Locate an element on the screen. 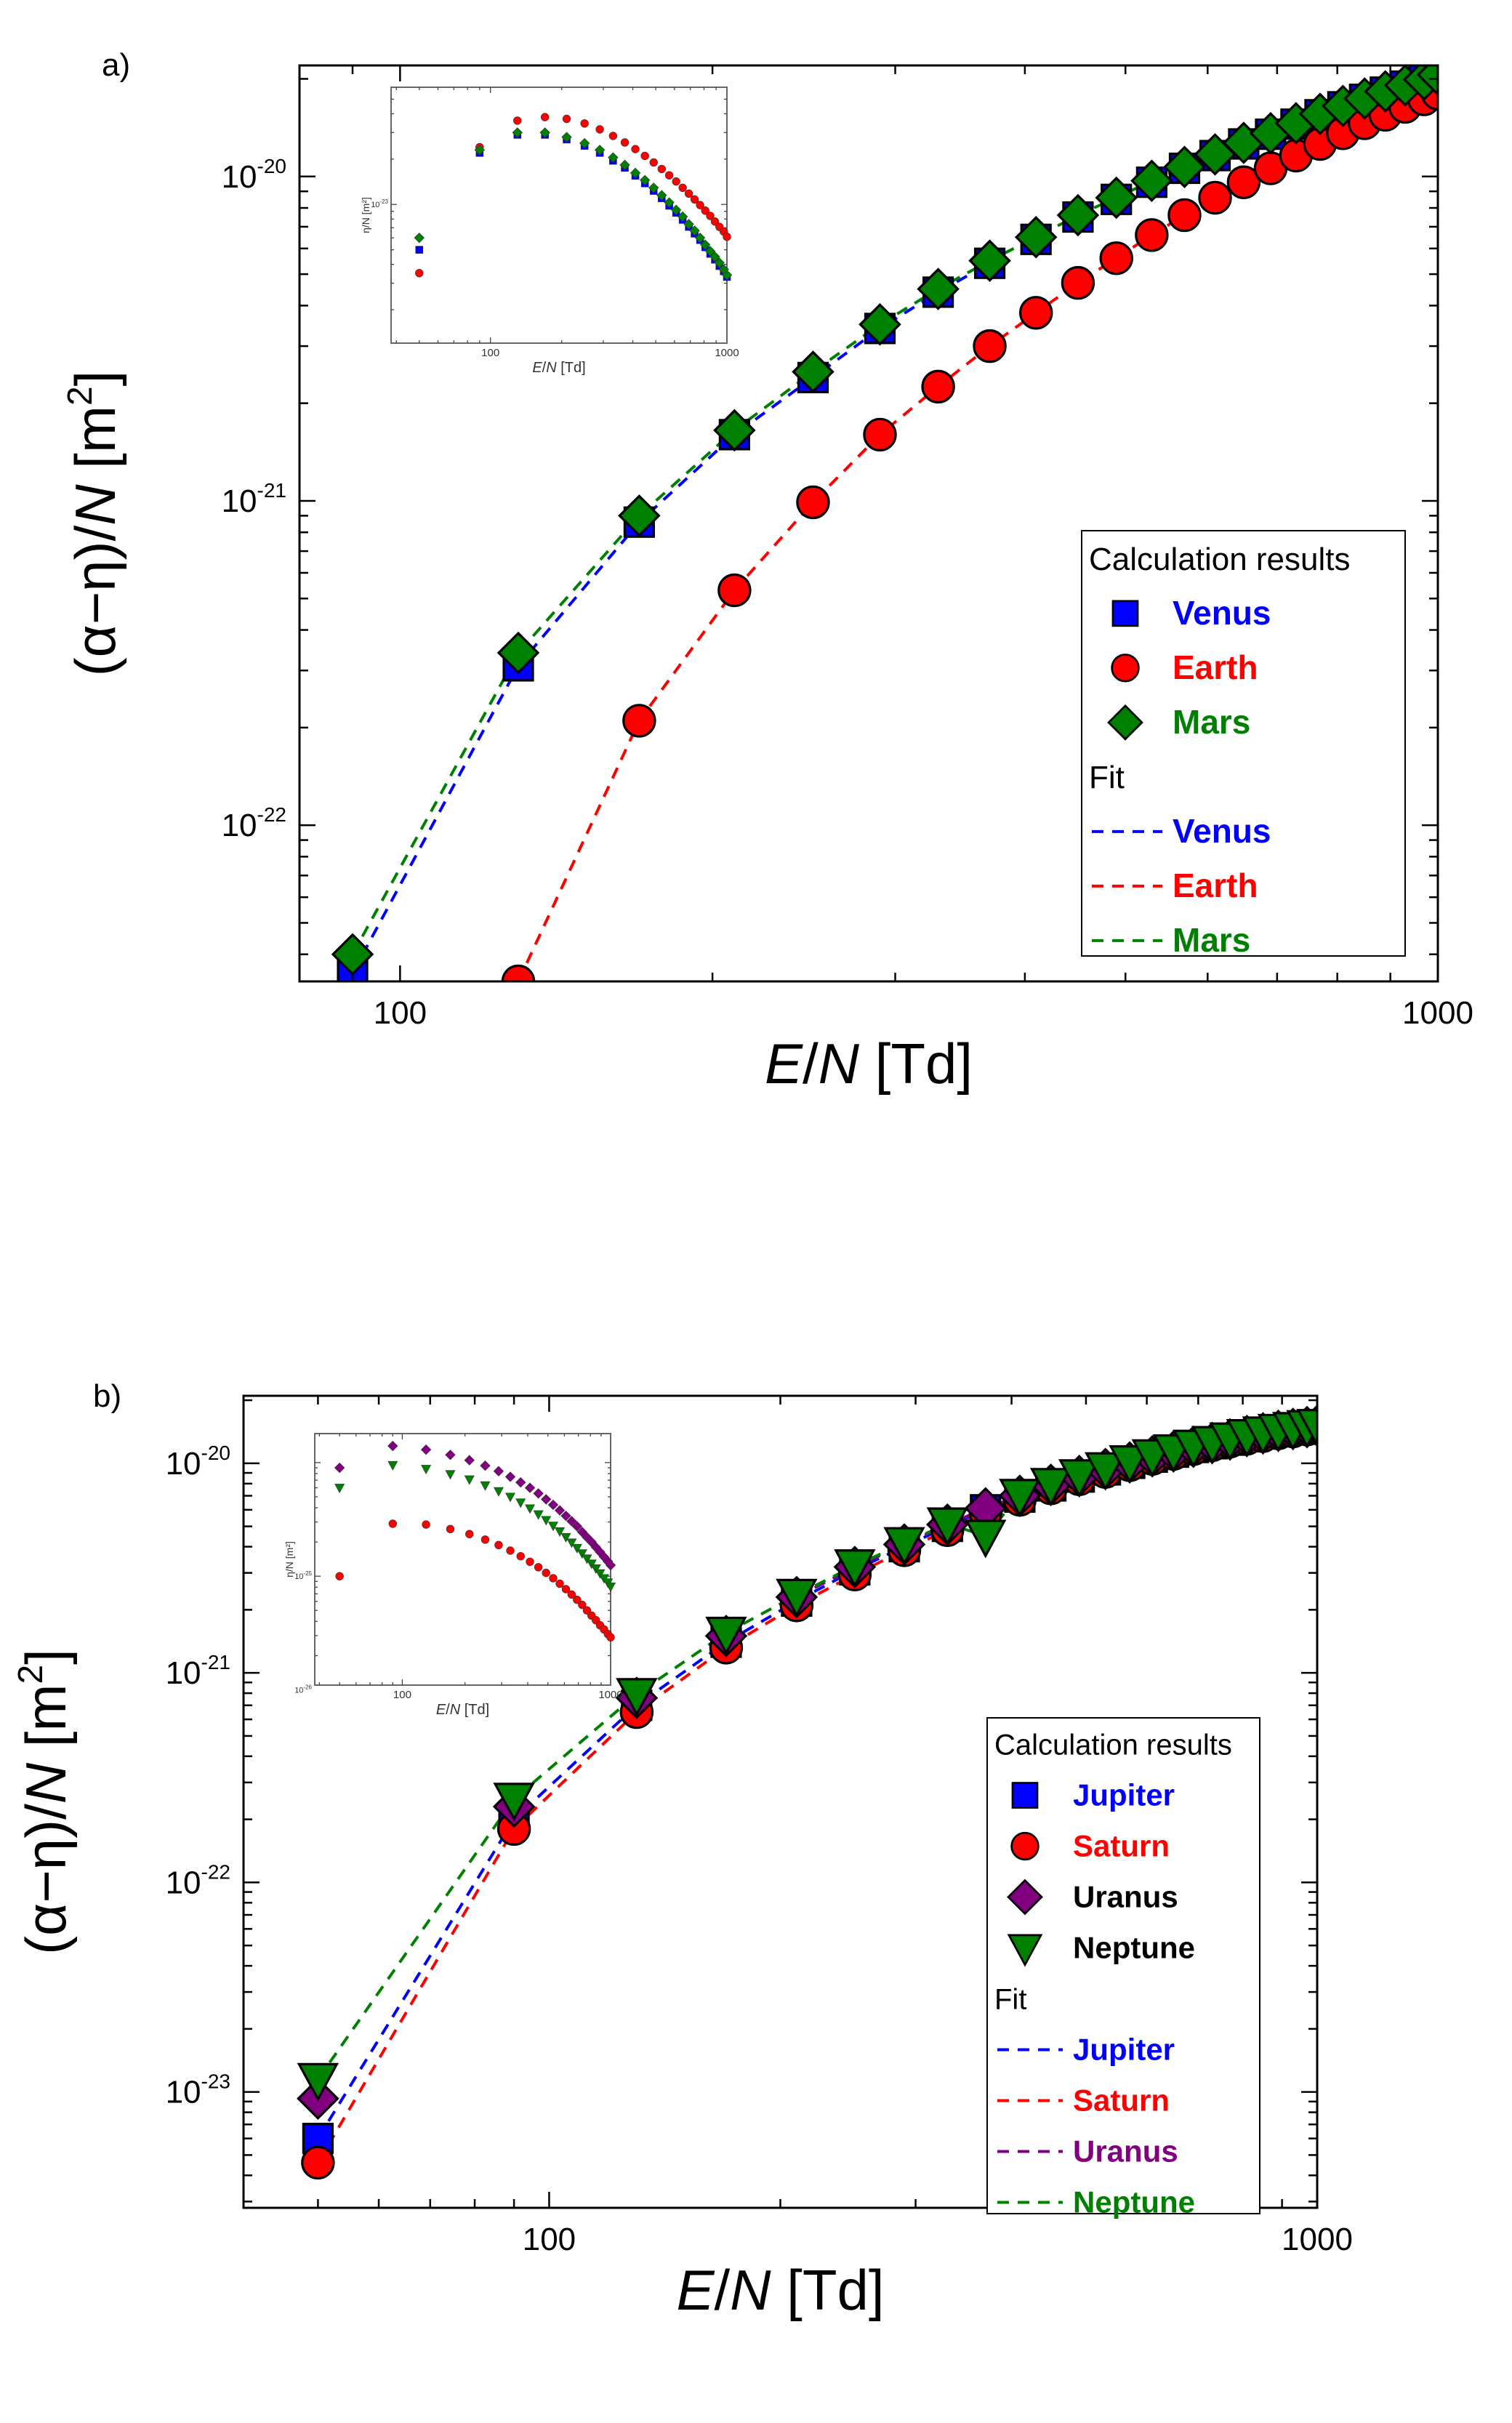 This screenshot has width=1512, height=2423. inset-x-axis-label: E/N [Td] is located at coordinates (462, 1710).